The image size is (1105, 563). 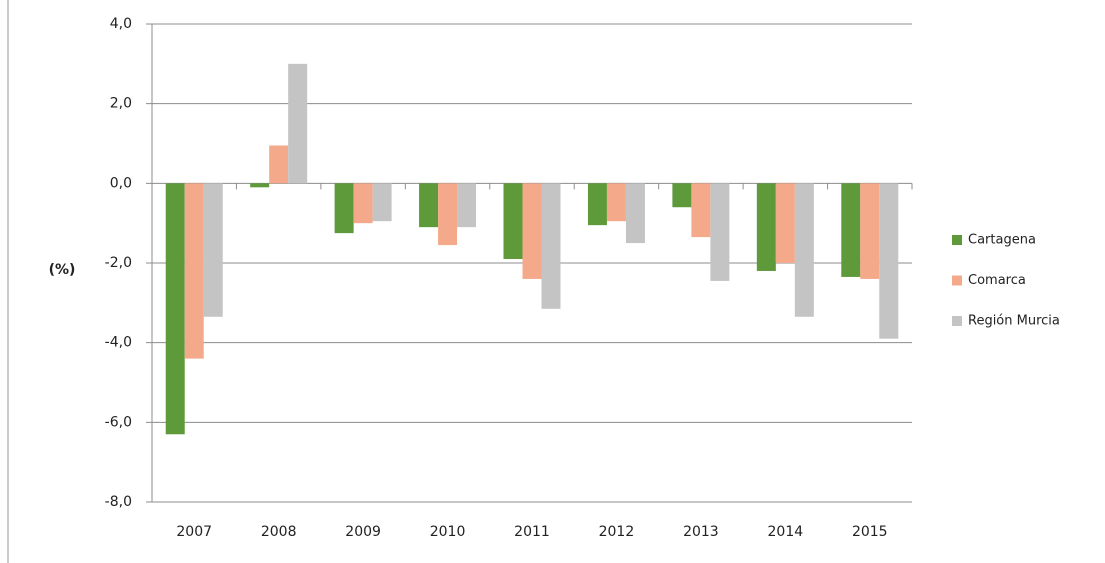 What do you see at coordinates (1014, 321) in the screenshot?
I see `legend-label: Región Murcia` at bounding box center [1014, 321].